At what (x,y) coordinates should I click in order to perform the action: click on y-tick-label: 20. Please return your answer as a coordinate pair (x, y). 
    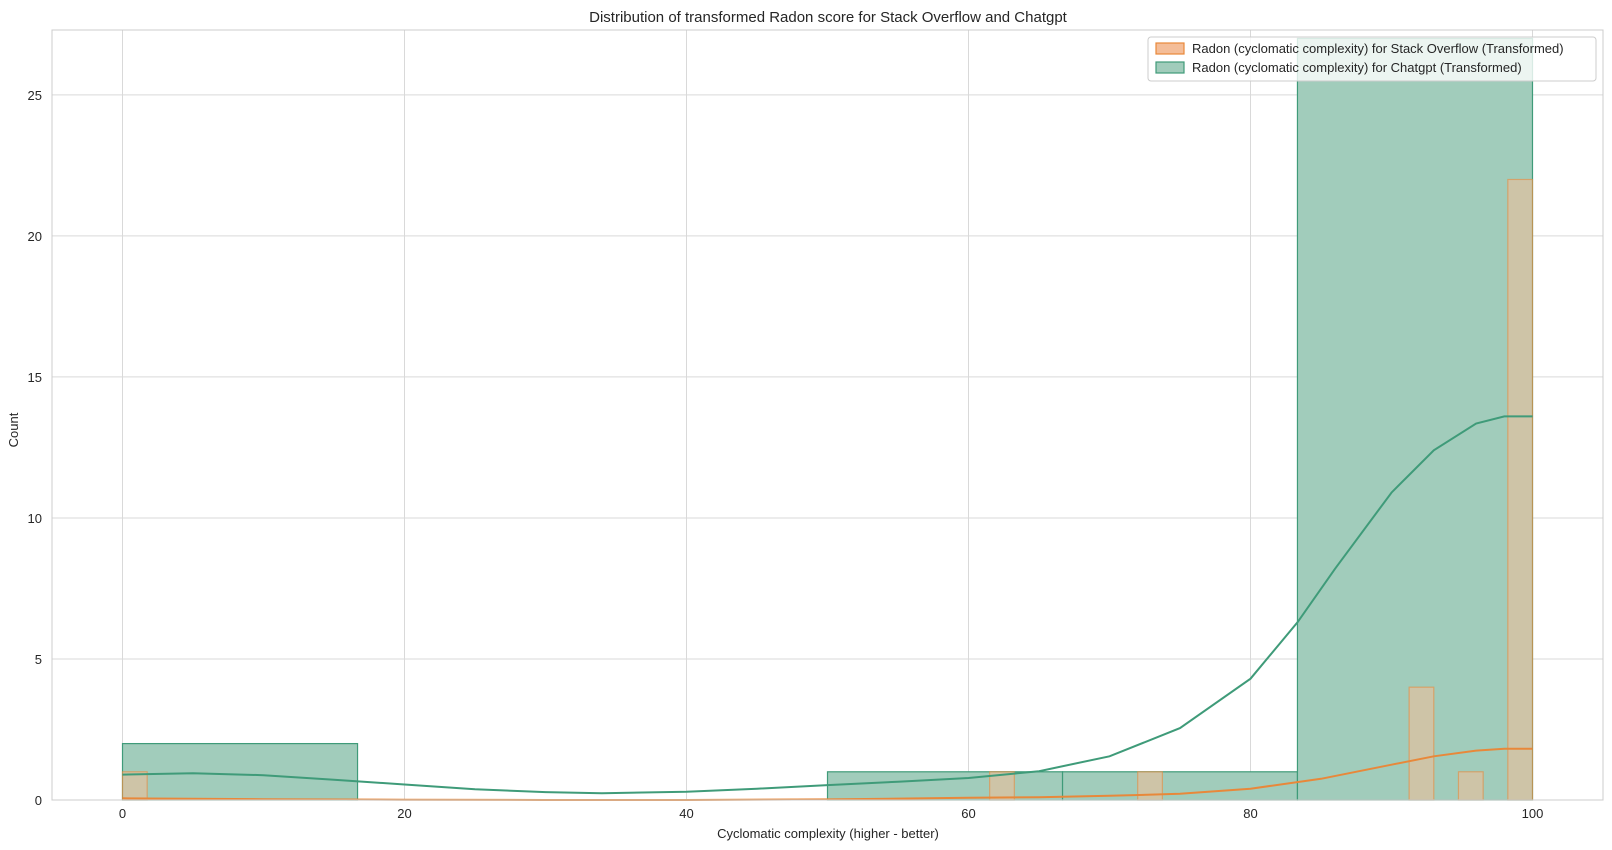
    Looking at the image, I should click on (35, 236).